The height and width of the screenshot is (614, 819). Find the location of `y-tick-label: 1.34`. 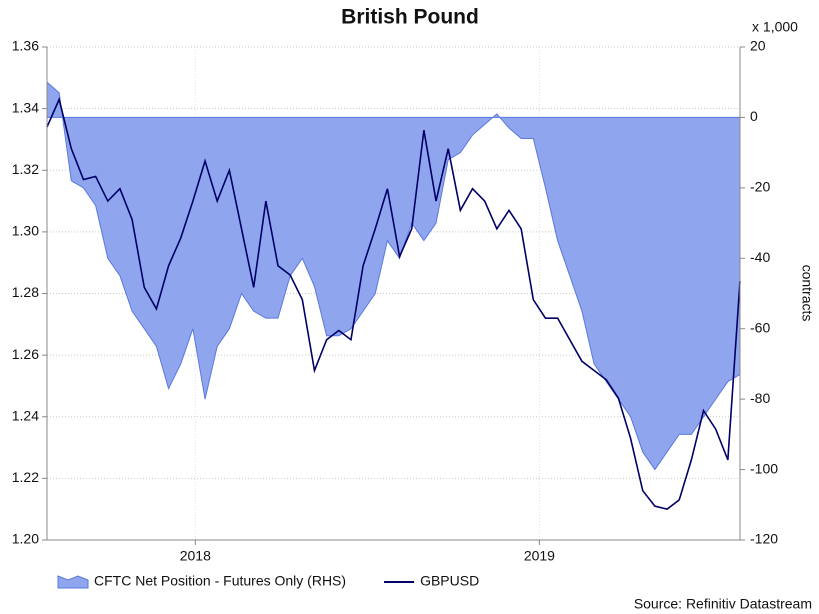

y-tick-label: 1.34 is located at coordinates (25, 107).